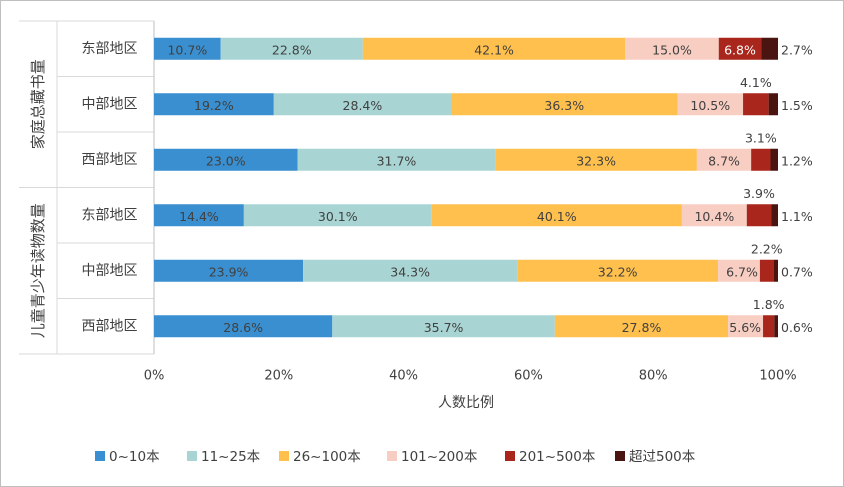  I want to click on data-label: 30.1%, so click(338, 216).